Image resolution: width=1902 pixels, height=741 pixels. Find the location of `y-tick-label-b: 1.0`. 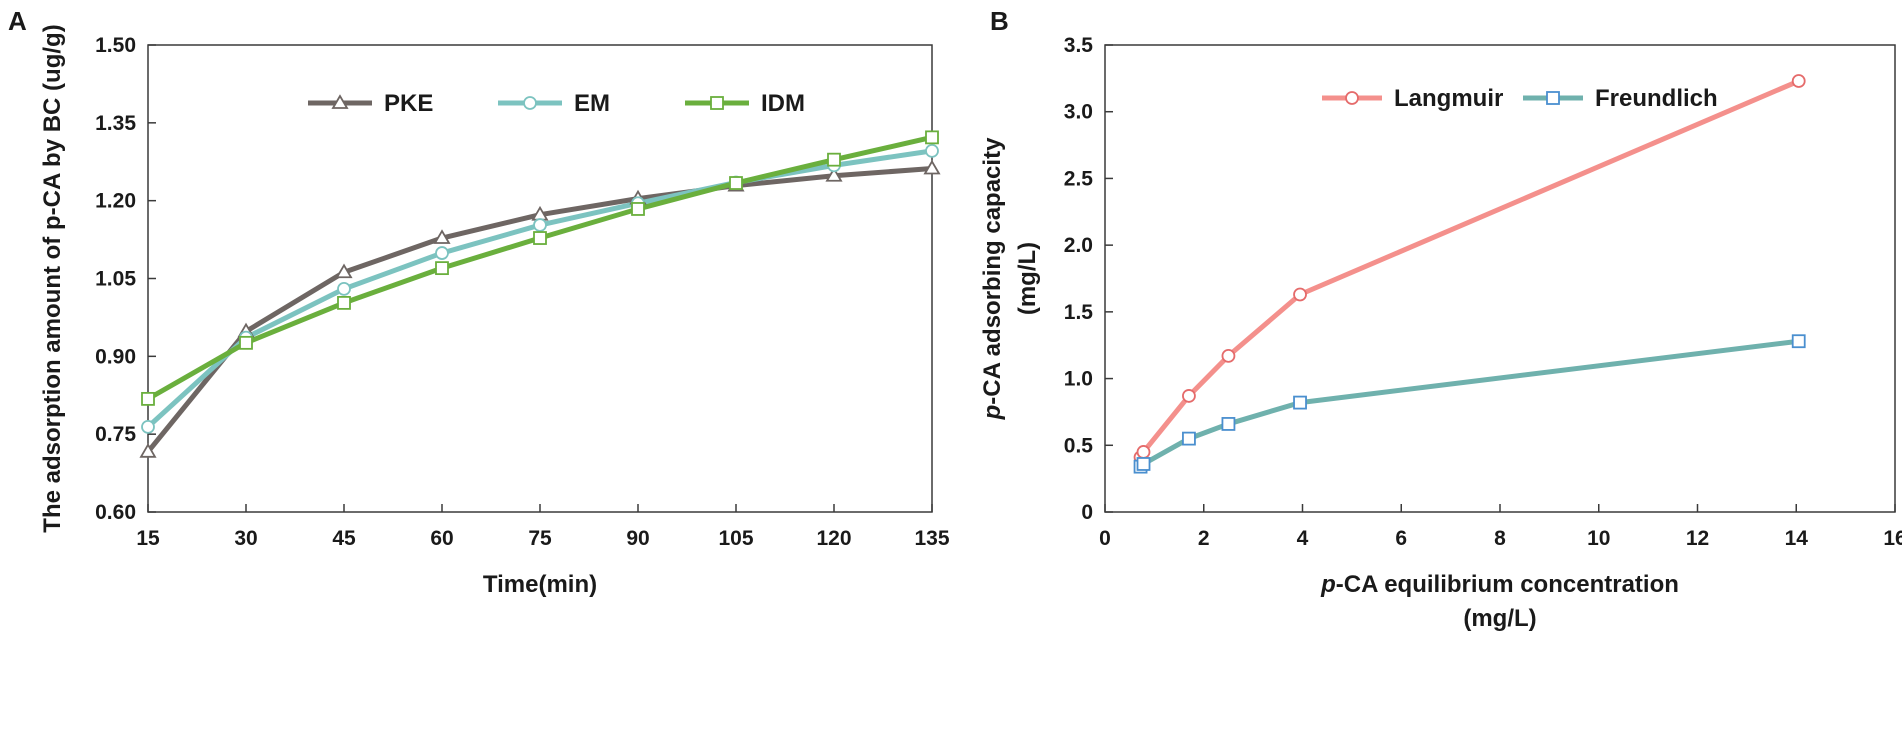

y-tick-label-b: 1.0 is located at coordinates (1078, 379).